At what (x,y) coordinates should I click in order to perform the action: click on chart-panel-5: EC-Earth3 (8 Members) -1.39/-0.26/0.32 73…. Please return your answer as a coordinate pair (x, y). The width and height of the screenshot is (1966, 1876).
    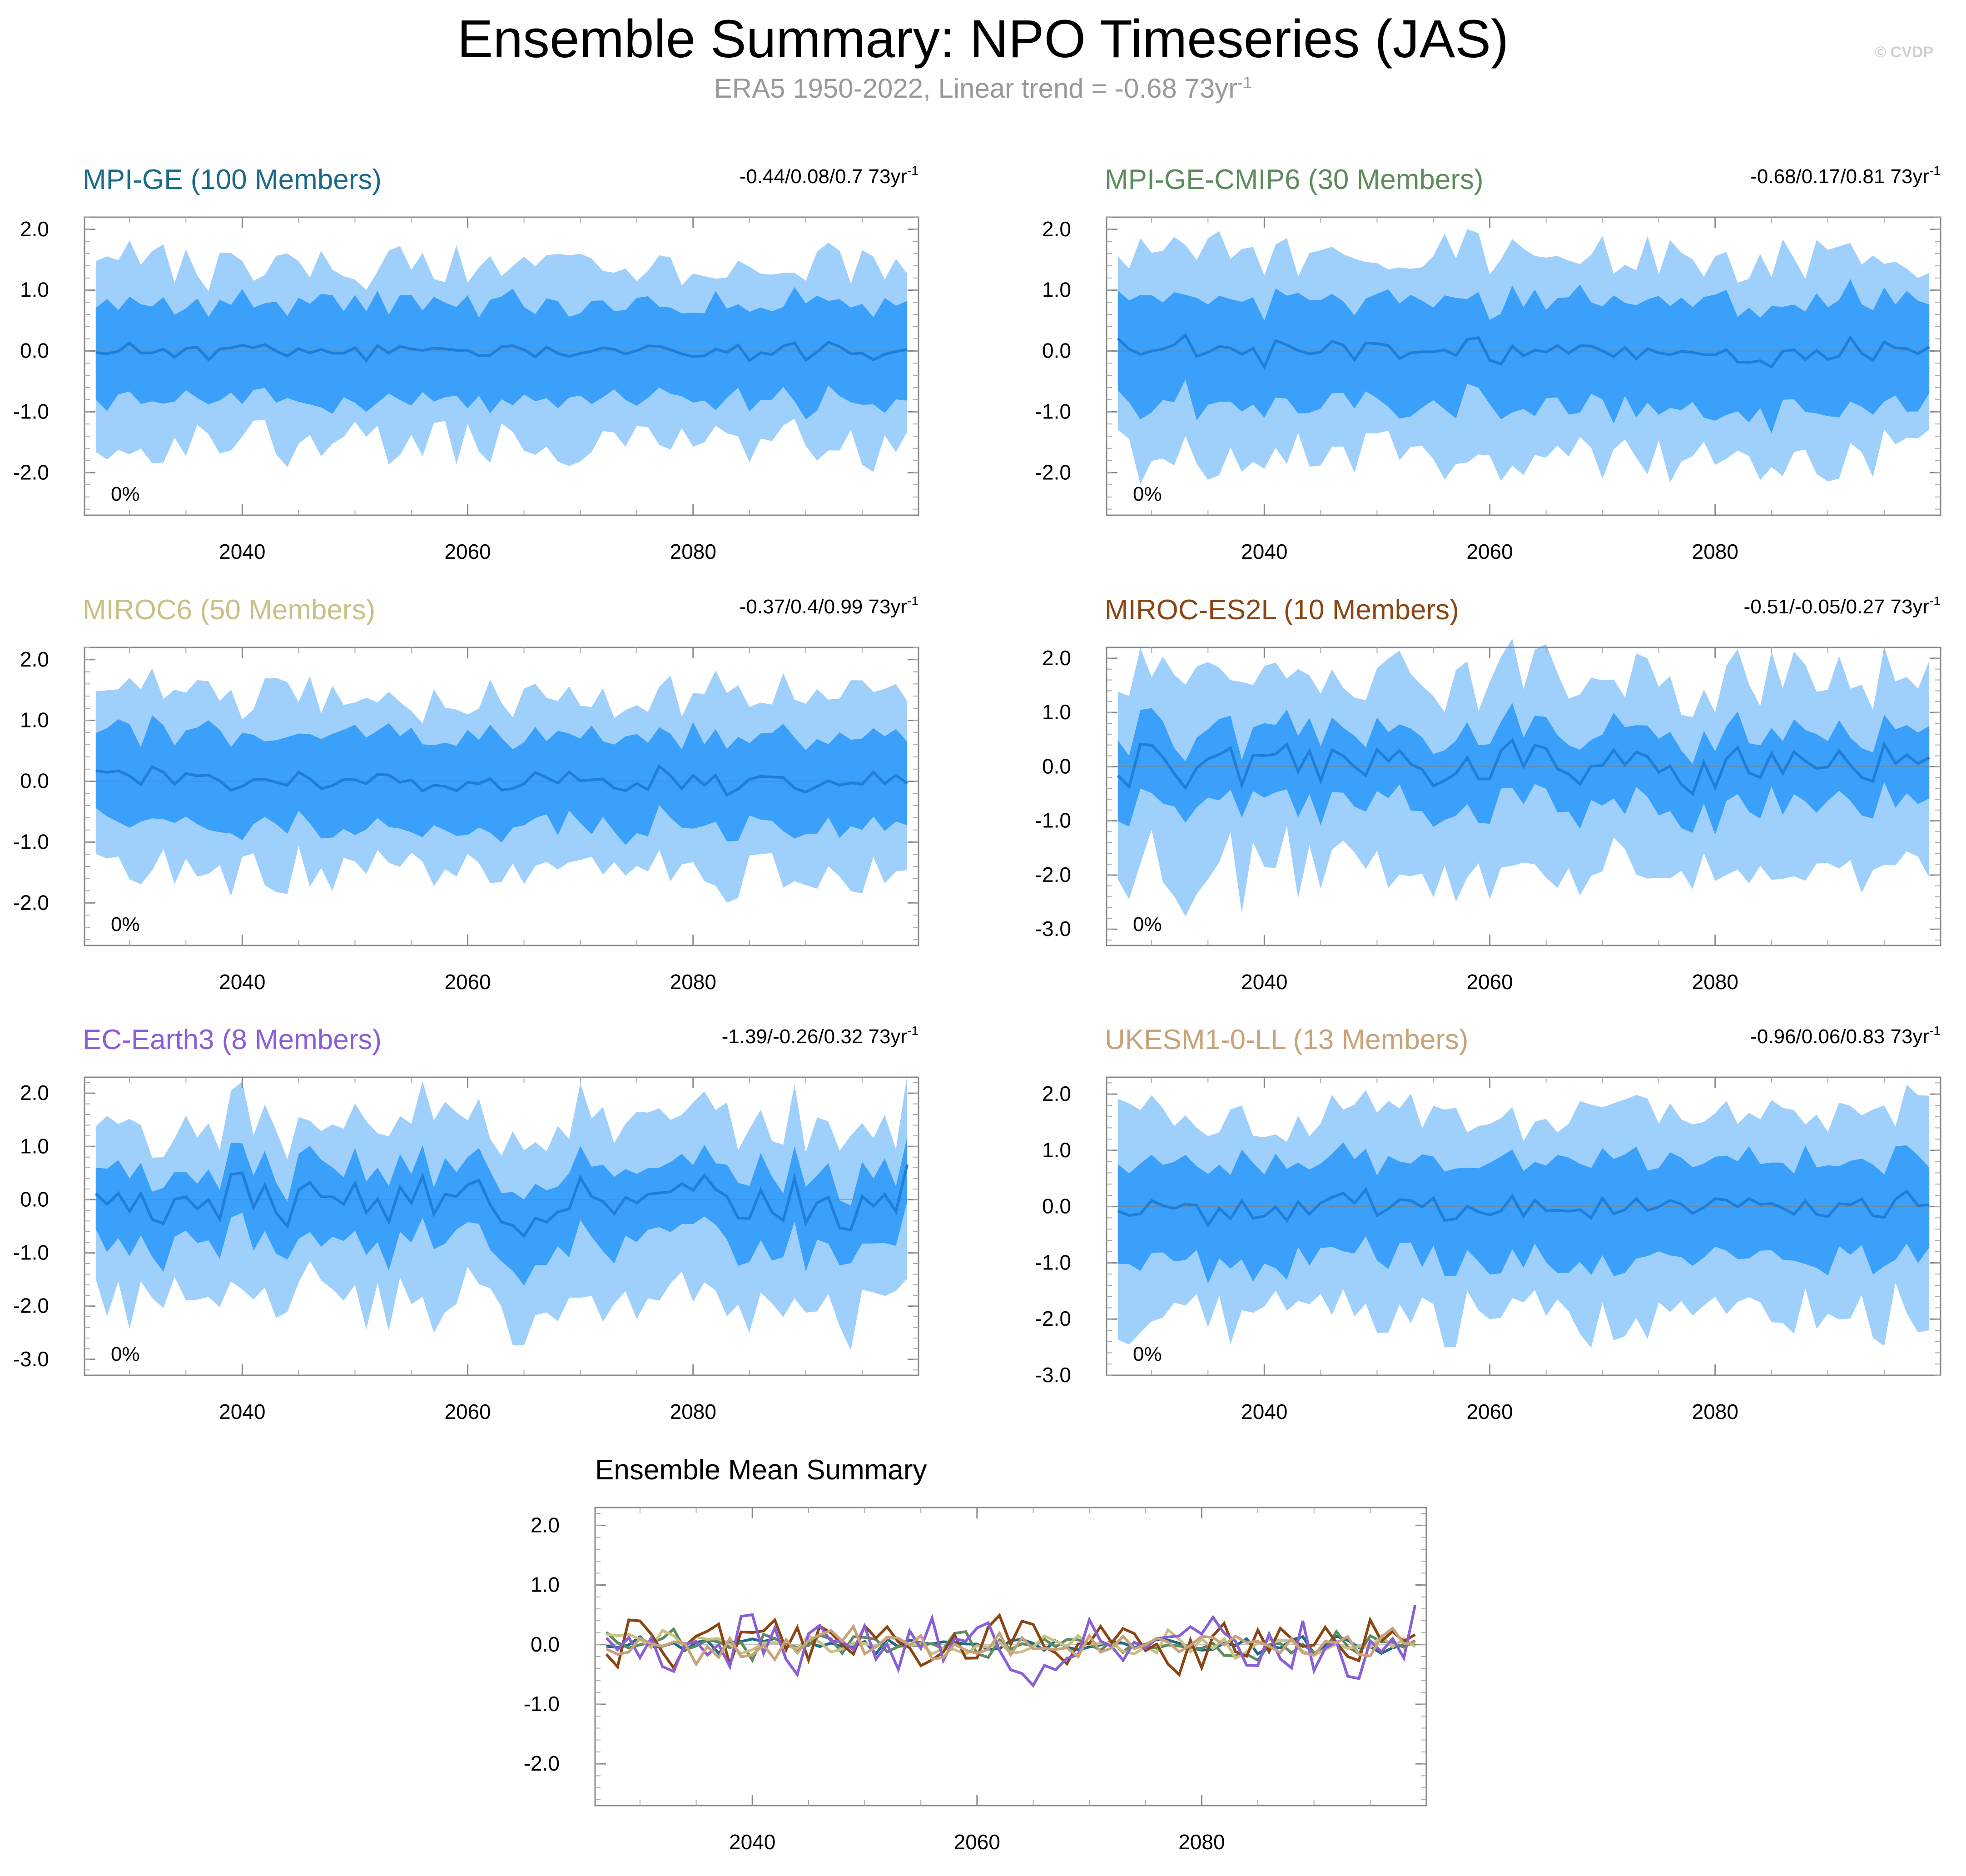
    Looking at the image, I should click on (466, 1224).